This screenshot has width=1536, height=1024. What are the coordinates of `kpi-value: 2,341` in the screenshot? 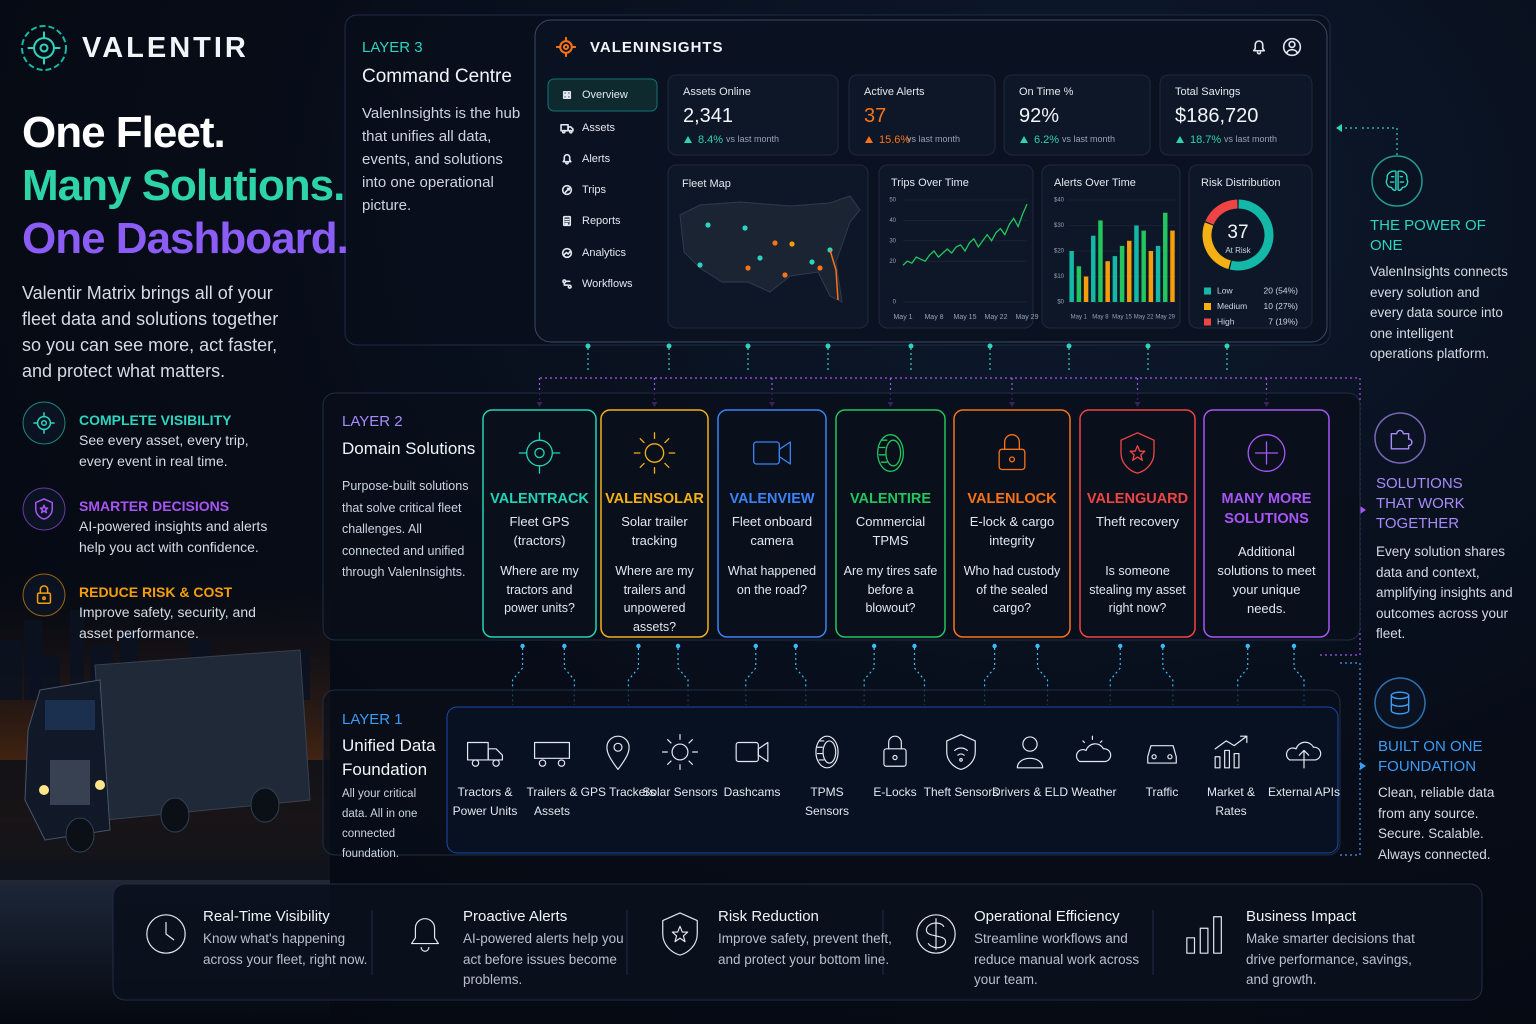 It's located at (708, 116).